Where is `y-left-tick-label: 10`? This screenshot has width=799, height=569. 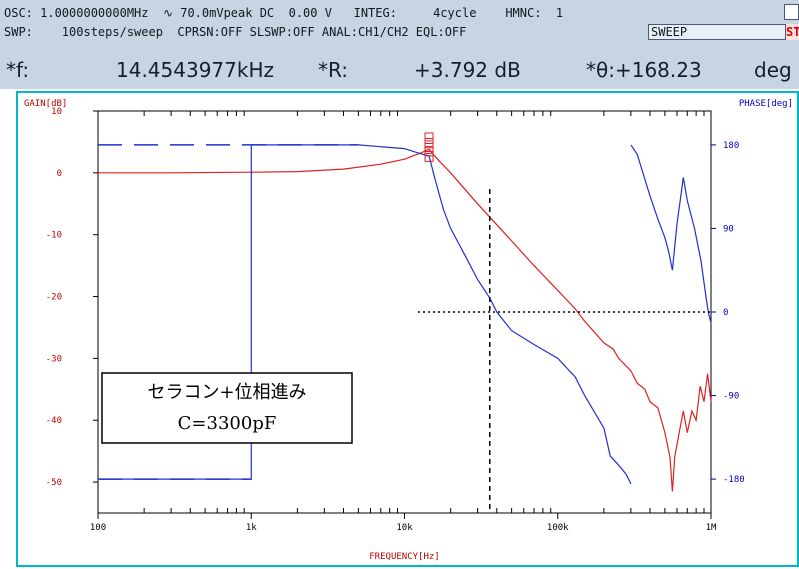
y-left-tick-label: 10 is located at coordinates (56, 112).